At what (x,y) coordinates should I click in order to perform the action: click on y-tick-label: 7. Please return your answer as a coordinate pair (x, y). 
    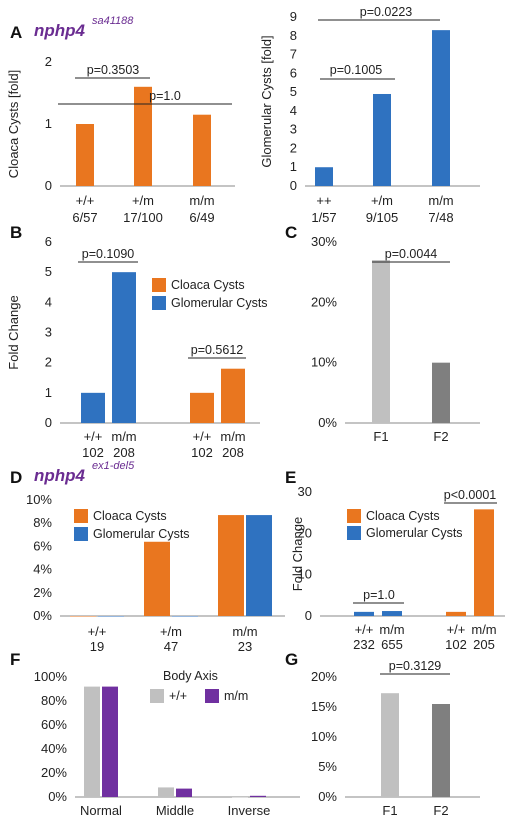
    Looking at the image, I should click on (293, 54).